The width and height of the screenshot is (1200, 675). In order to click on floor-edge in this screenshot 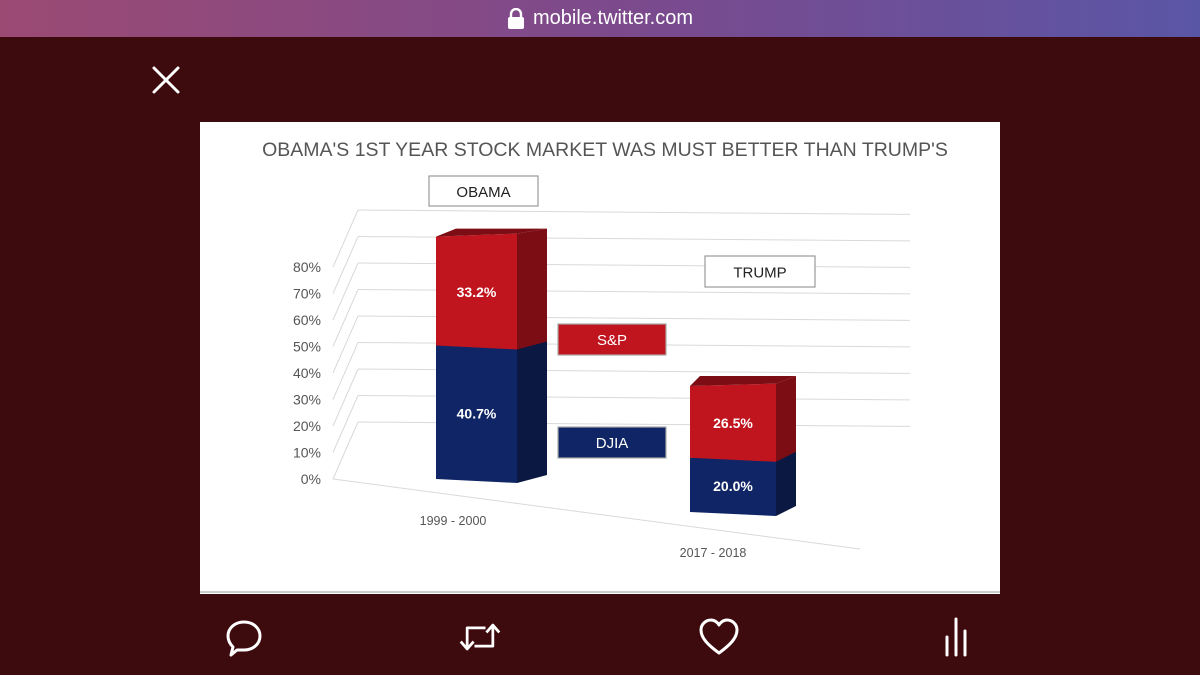, I will do `click(596, 514)`.